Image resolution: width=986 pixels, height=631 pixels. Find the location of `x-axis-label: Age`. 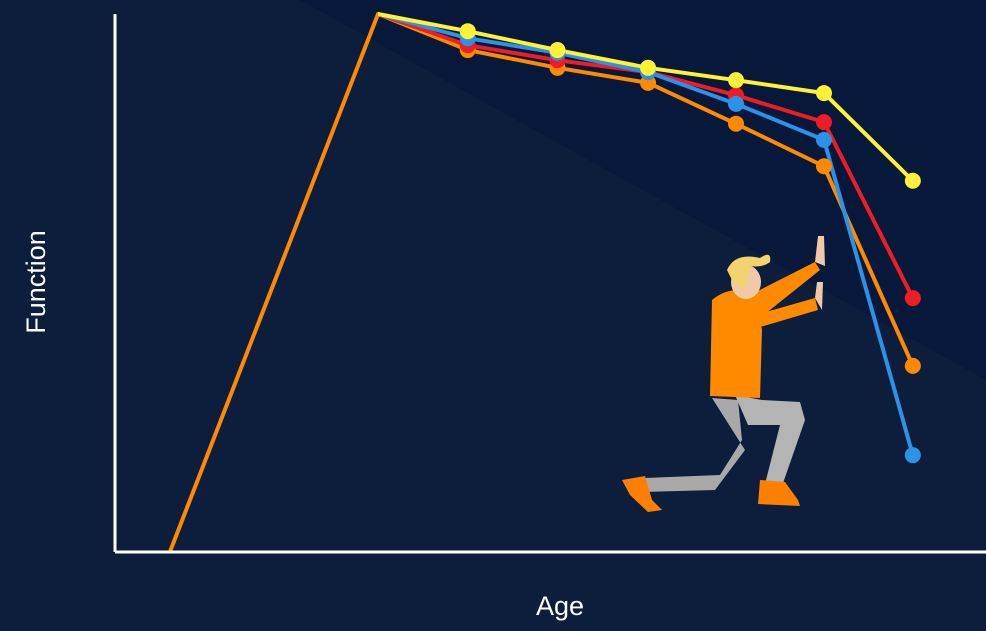

x-axis-label: Age is located at coordinates (560, 606).